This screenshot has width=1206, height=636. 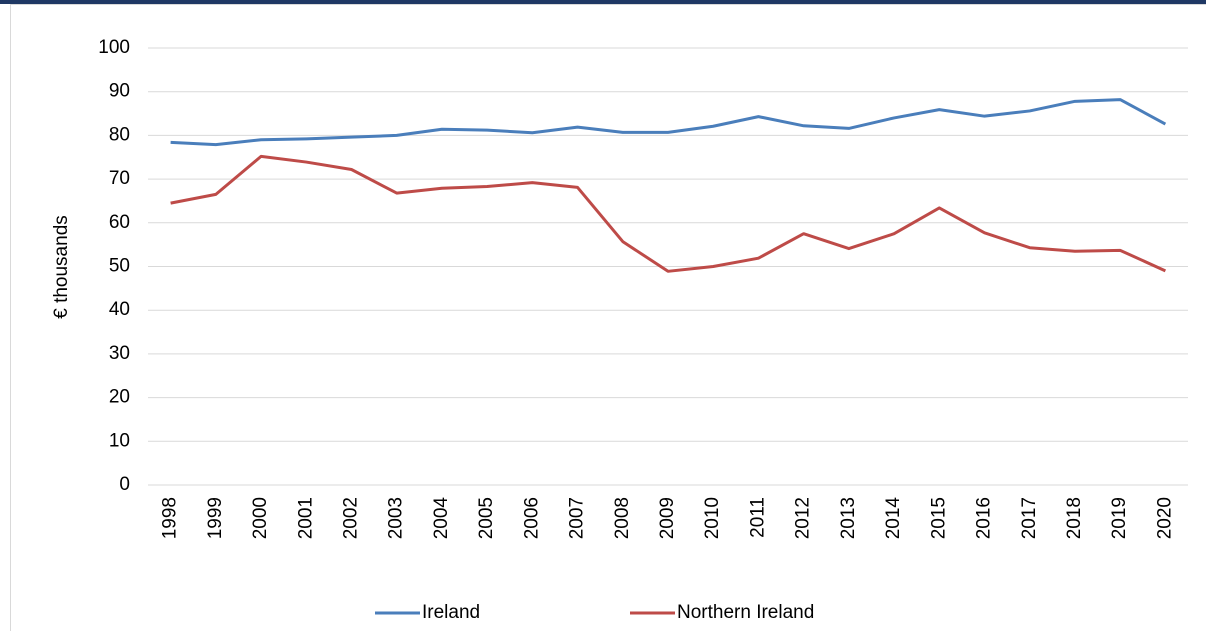 I want to click on x-tick-label: 2001, so click(x=305, y=518).